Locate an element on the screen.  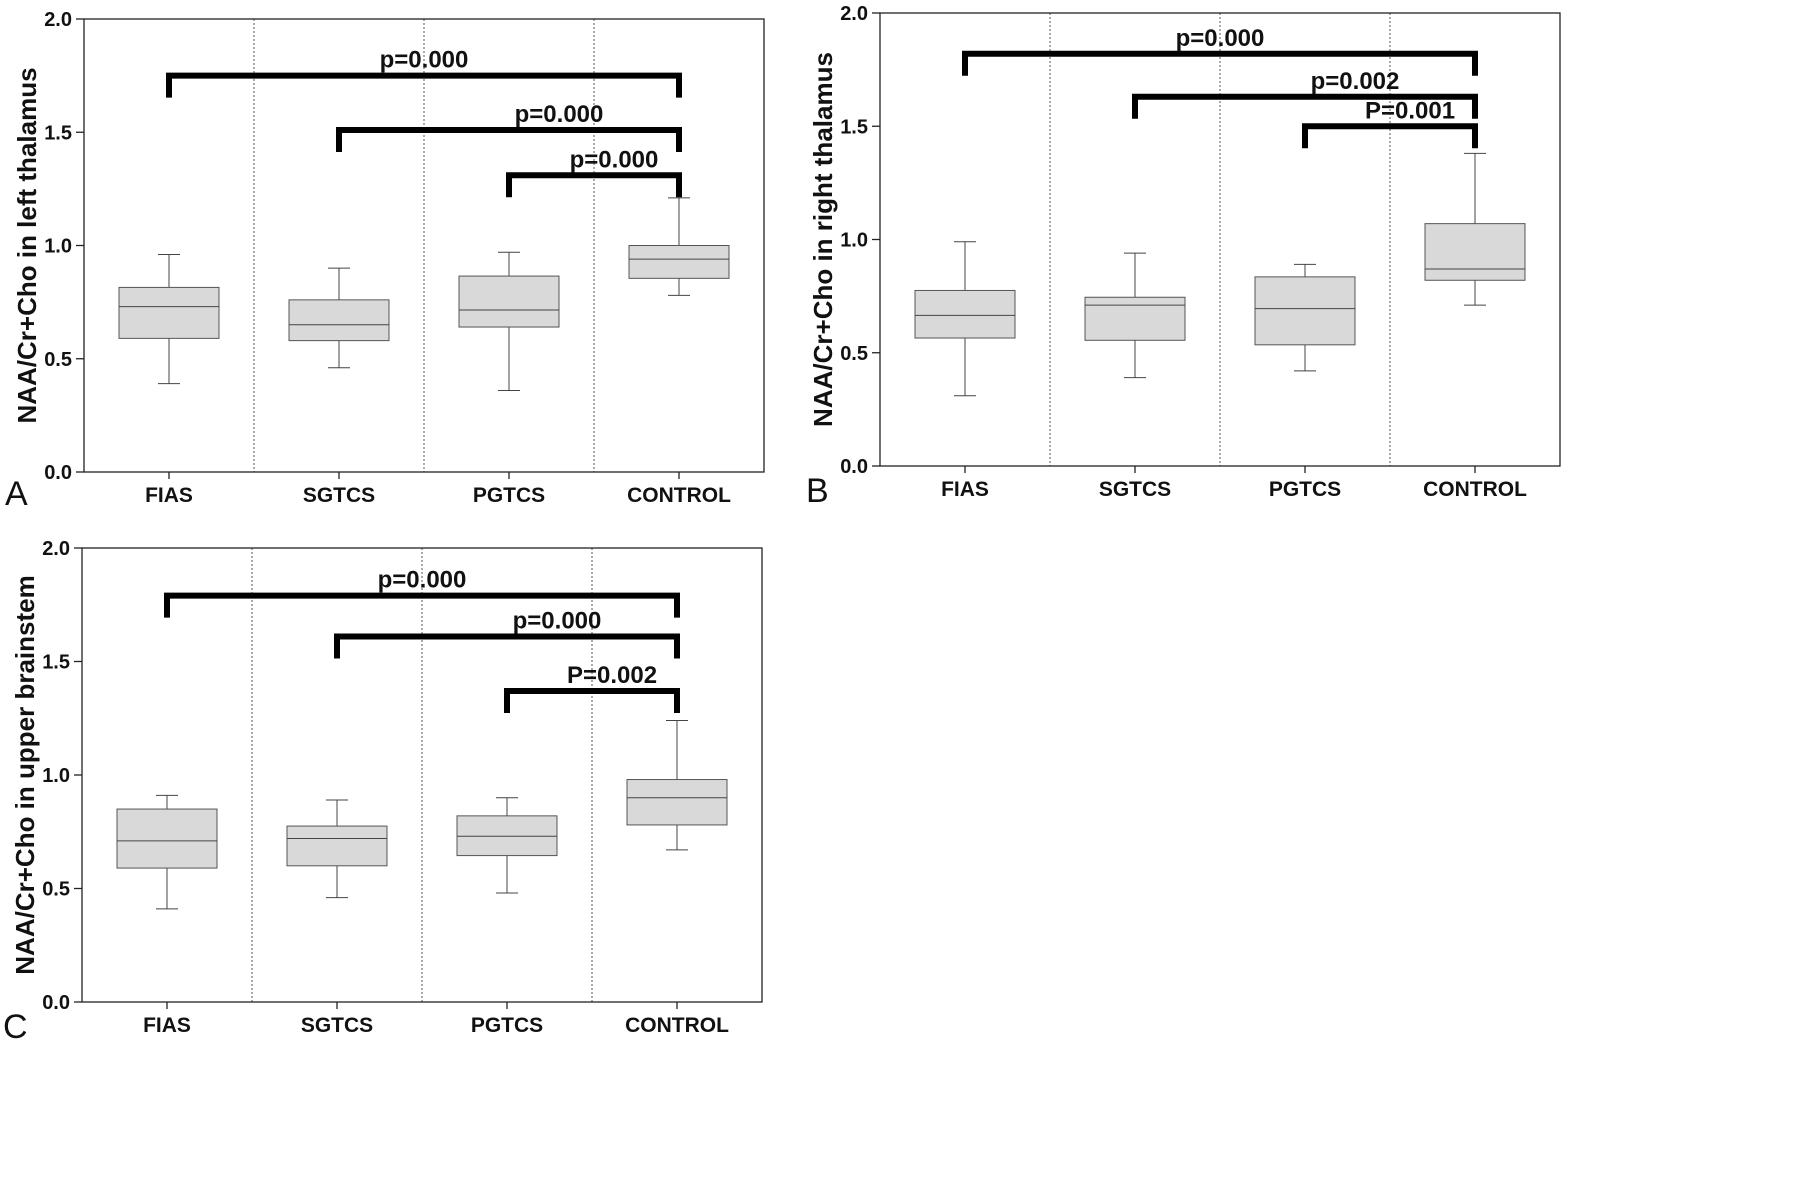
significance-bracket: p=0.002 is located at coordinates (1305, 93).